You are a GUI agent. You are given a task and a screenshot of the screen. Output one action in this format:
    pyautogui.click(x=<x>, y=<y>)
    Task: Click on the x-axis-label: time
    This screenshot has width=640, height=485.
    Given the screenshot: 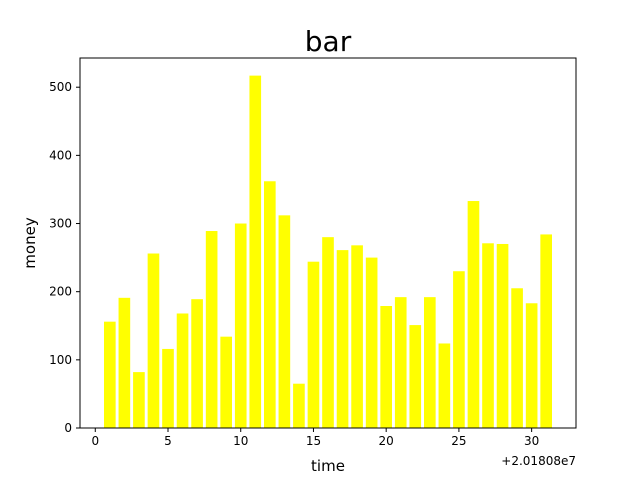 What is the action you would take?
    pyautogui.click(x=328, y=466)
    